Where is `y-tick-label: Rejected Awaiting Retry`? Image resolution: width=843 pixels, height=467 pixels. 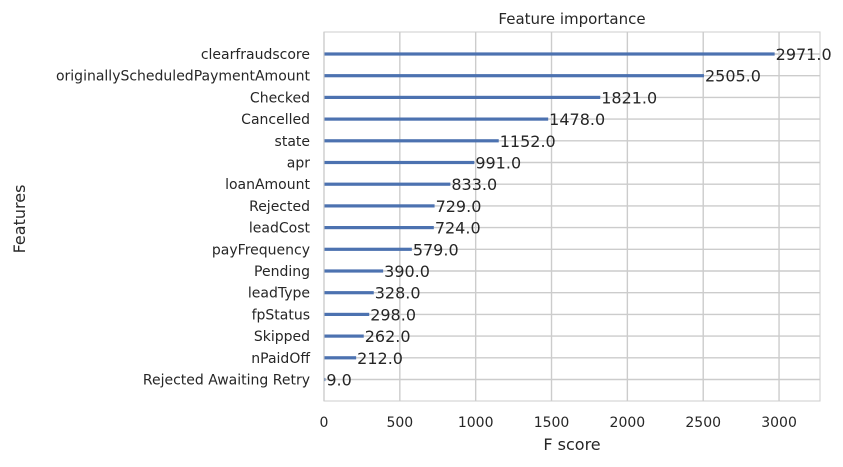
y-tick-label: Rejected Awaiting Retry is located at coordinates (226, 381).